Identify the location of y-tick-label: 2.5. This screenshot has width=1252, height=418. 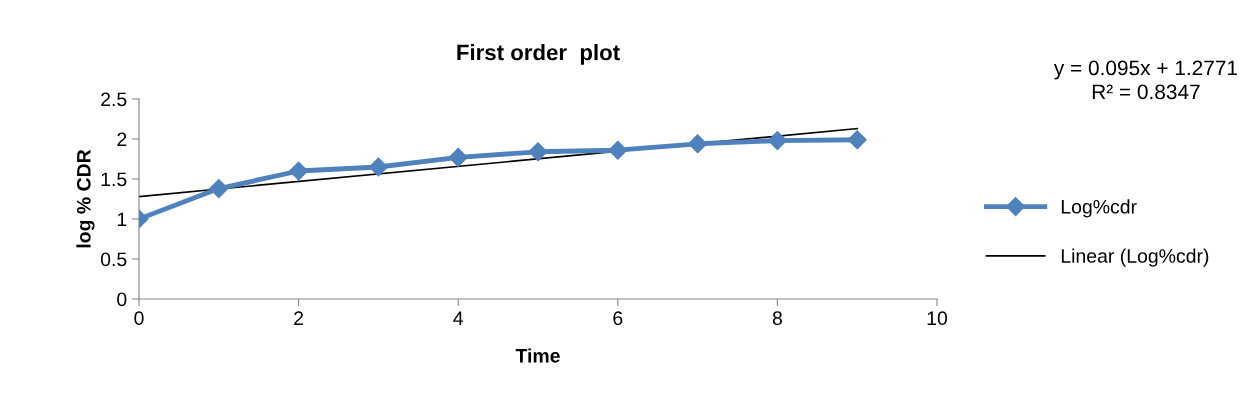
(114, 99).